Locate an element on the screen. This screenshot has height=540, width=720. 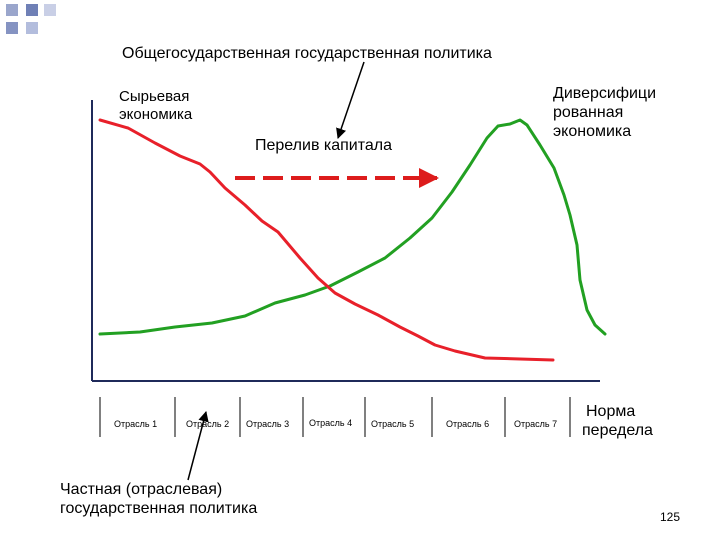
sector-label-5: Отрасль 5 is located at coordinates (393, 424).